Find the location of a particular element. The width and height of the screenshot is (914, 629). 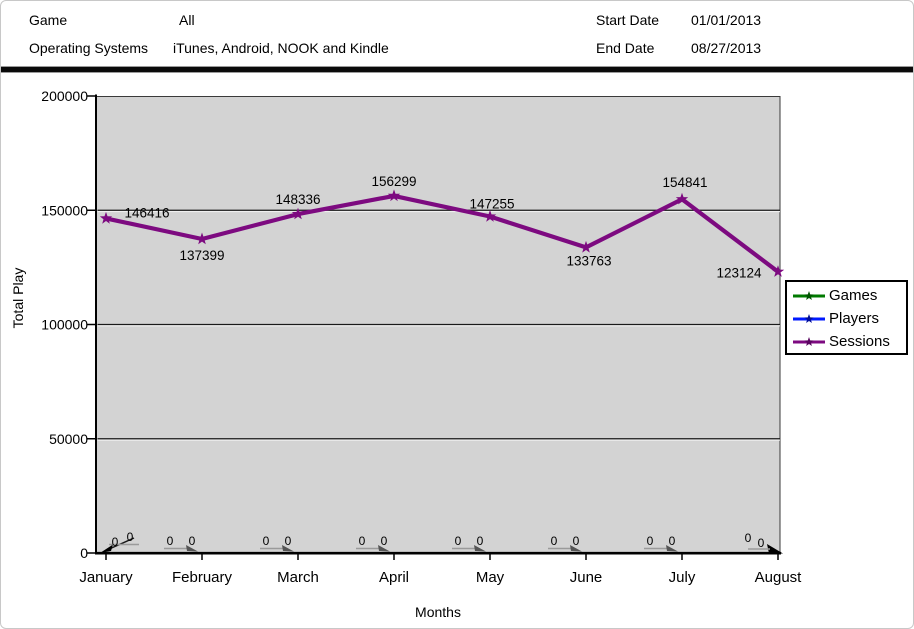

y-tick-label: 150000 is located at coordinates (64, 210).